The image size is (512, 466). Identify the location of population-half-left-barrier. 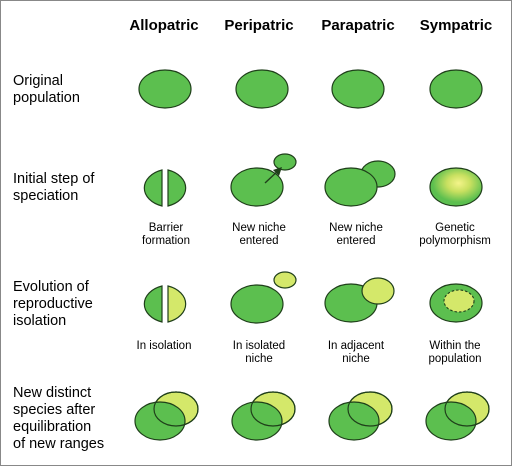
(153, 188).